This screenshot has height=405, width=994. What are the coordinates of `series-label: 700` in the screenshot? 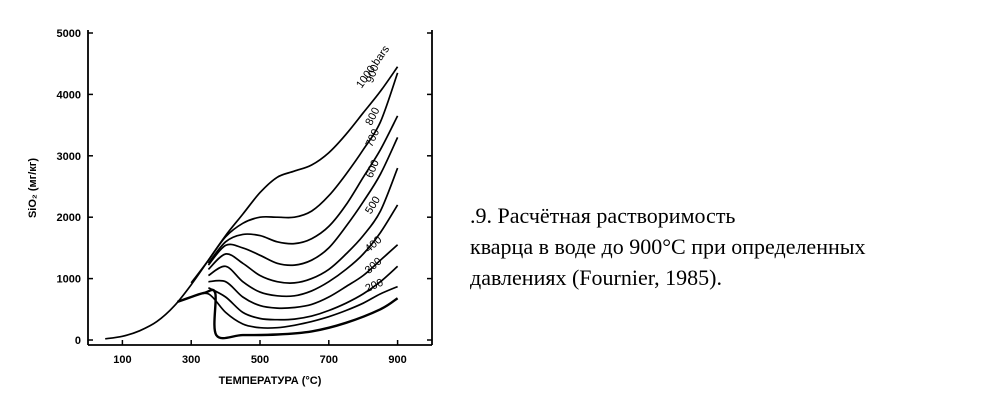 It's located at (373, 138).